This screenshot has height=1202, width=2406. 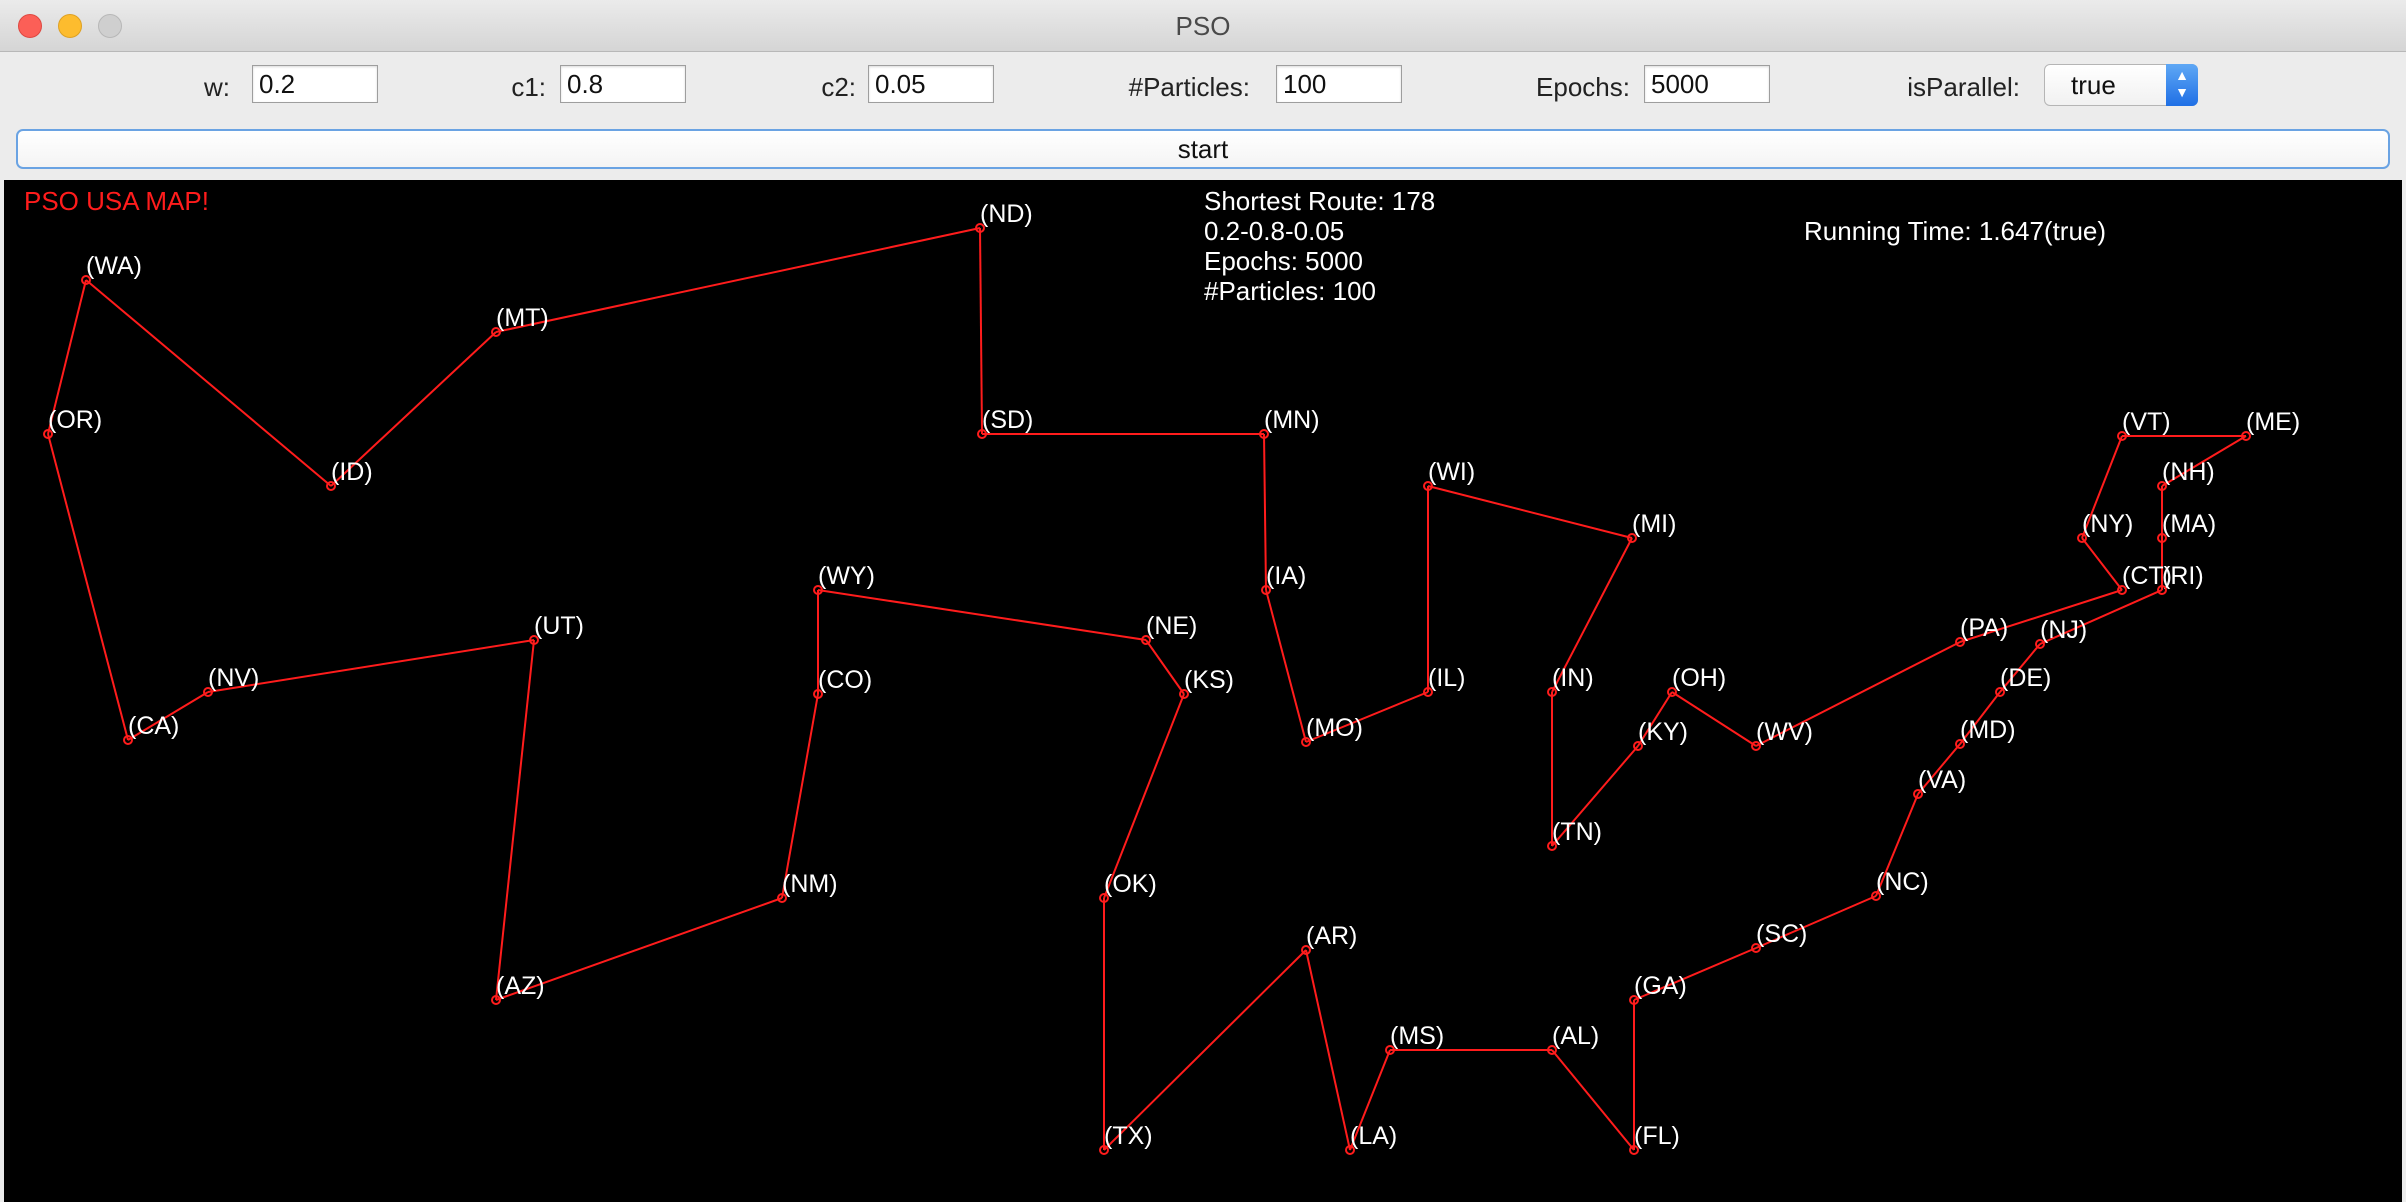 What do you see at coordinates (70, 26) in the screenshot?
I see `minimize-window-button` at bounding box center [70, 26].